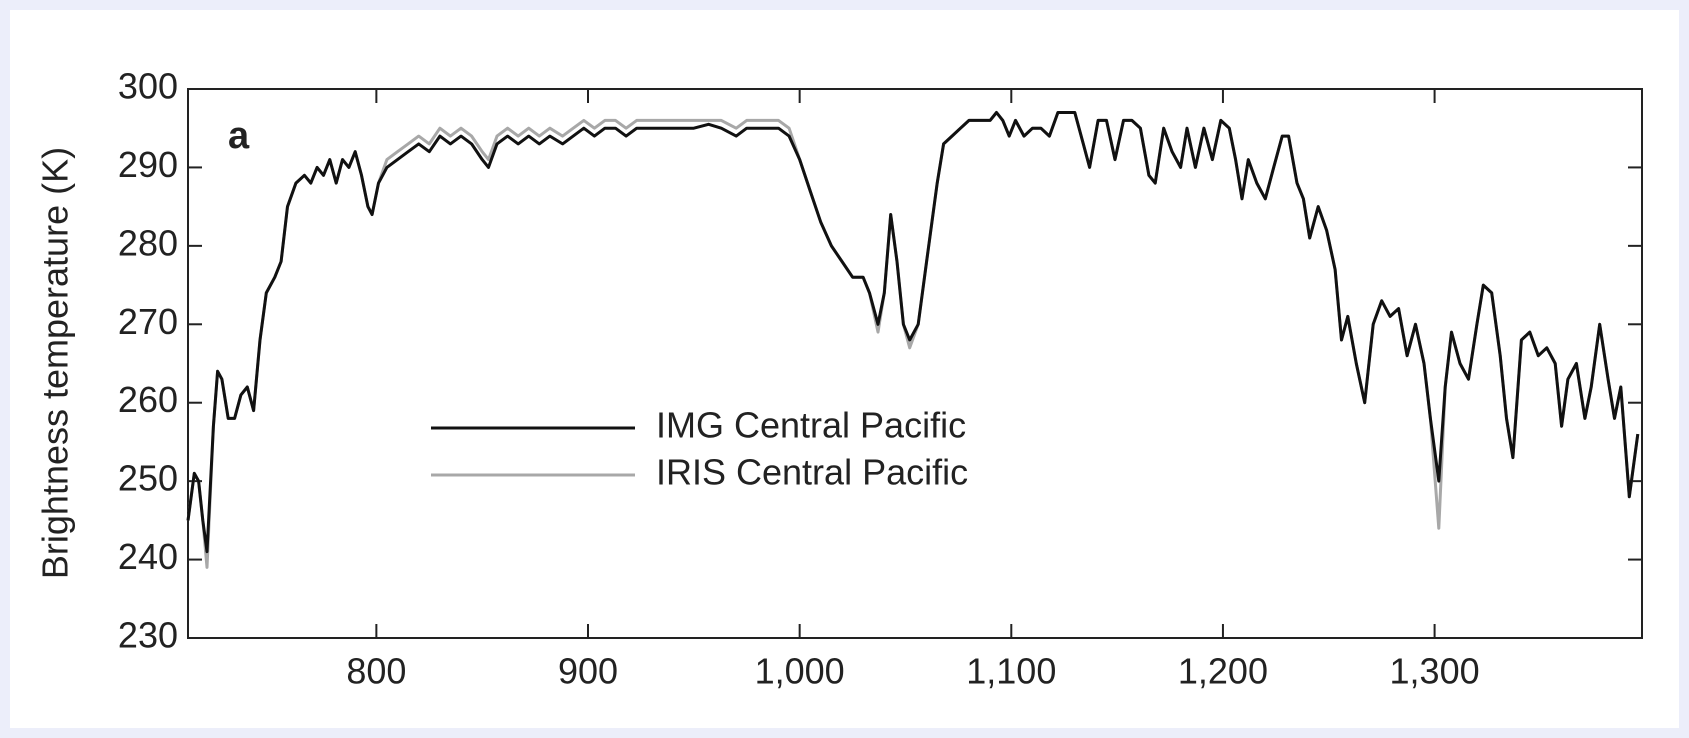 Image resolution: width=1689 pixels, height=738 pixels. I want to click on panel-label: a, so click(239, 136).